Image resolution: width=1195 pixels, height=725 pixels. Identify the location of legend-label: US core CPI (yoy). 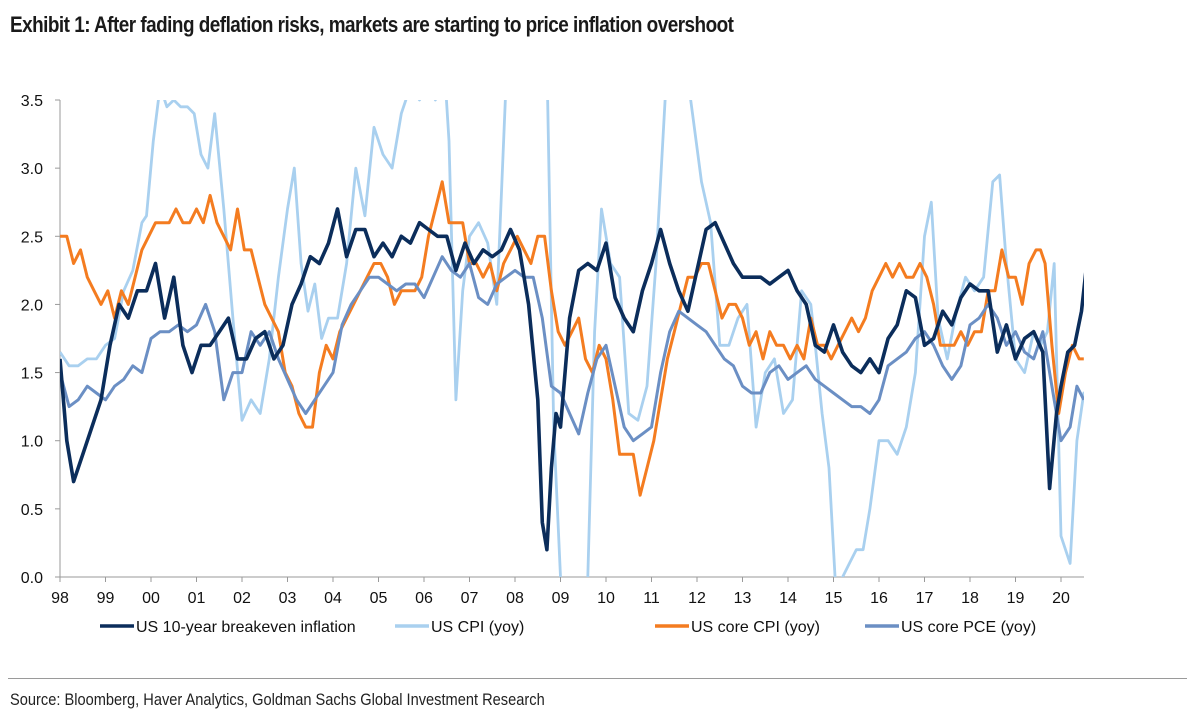
(755, 627).